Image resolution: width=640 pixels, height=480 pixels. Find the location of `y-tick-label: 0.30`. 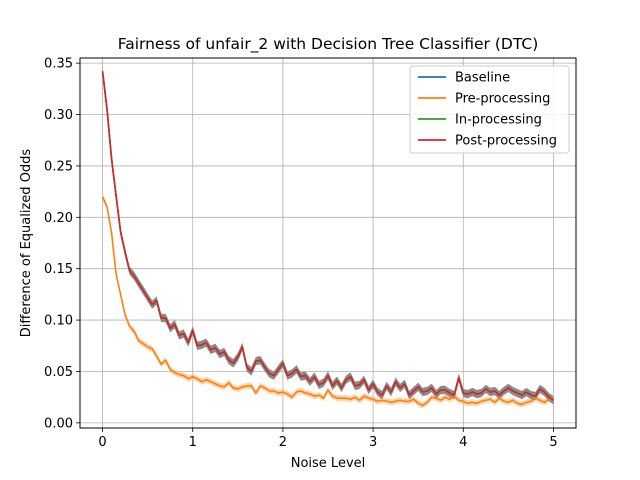

y-tick-label: 0.30 is located at coordinates (58, 115).